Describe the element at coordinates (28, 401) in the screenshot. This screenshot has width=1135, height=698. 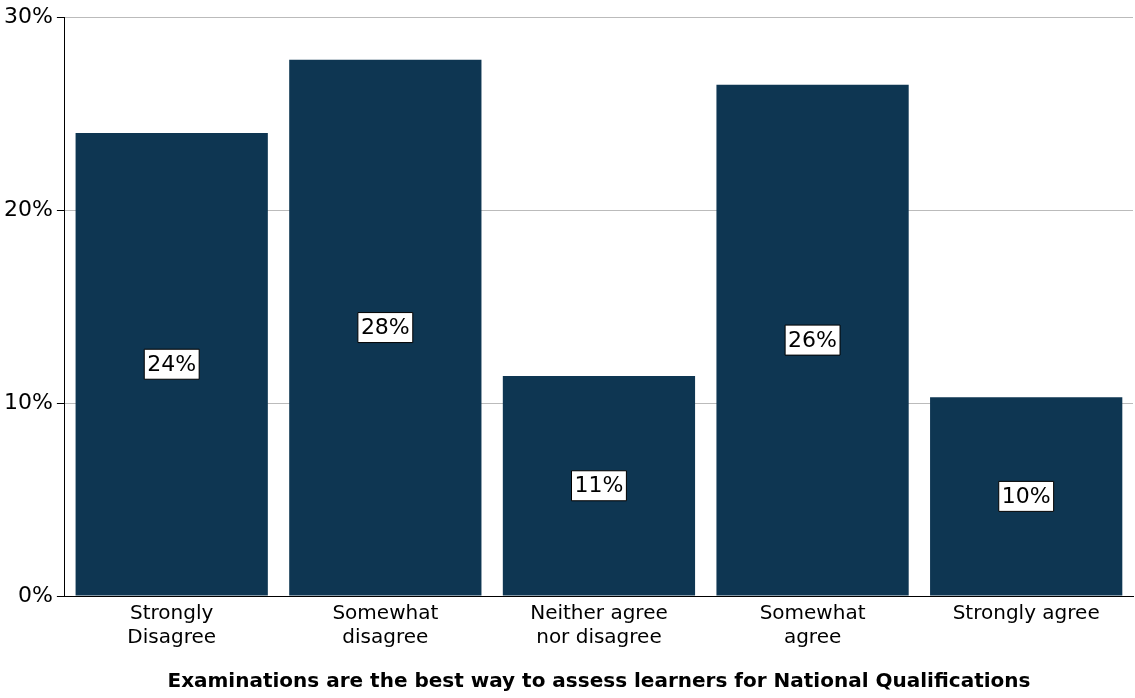
I see `y-tick-label: 10%` at that location.